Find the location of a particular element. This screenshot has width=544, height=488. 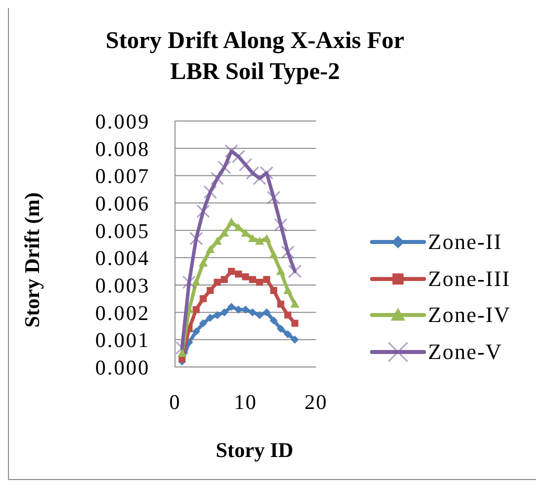

legend-label: Zone-V is located at coordinates (465, 351).